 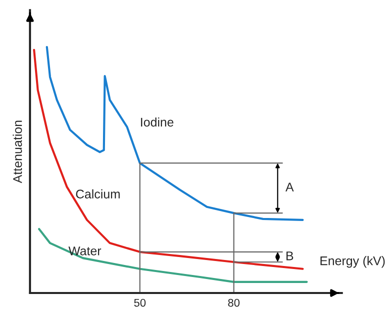 I want to click on x-axis-title: Energy (kV), so click(x=352, y=262).